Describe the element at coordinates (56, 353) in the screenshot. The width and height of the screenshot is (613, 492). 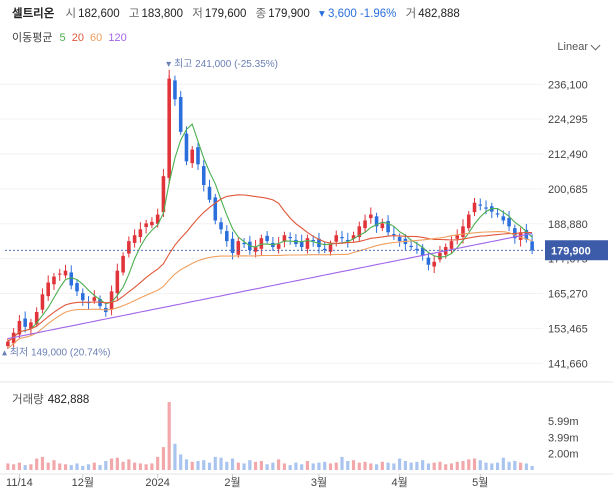
I see `min-annotation: ▴ 최저 149,000 (20.74%)` at that location.